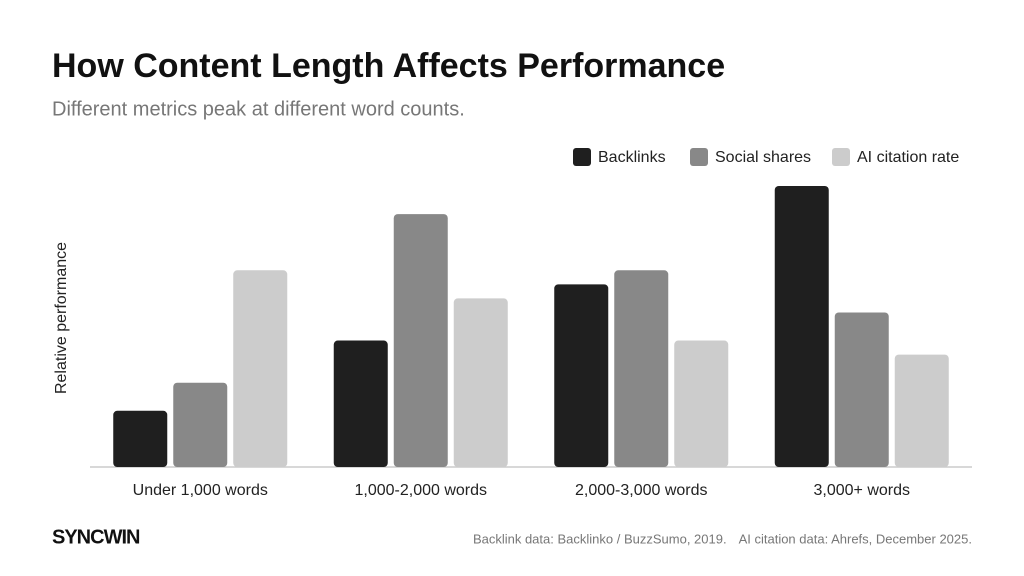 The width and height of the screenshot is (1024, 576). Describe the element at coordinates (908, 157) in the screenshot. I see `legend-label: AI citation rate` at that location.